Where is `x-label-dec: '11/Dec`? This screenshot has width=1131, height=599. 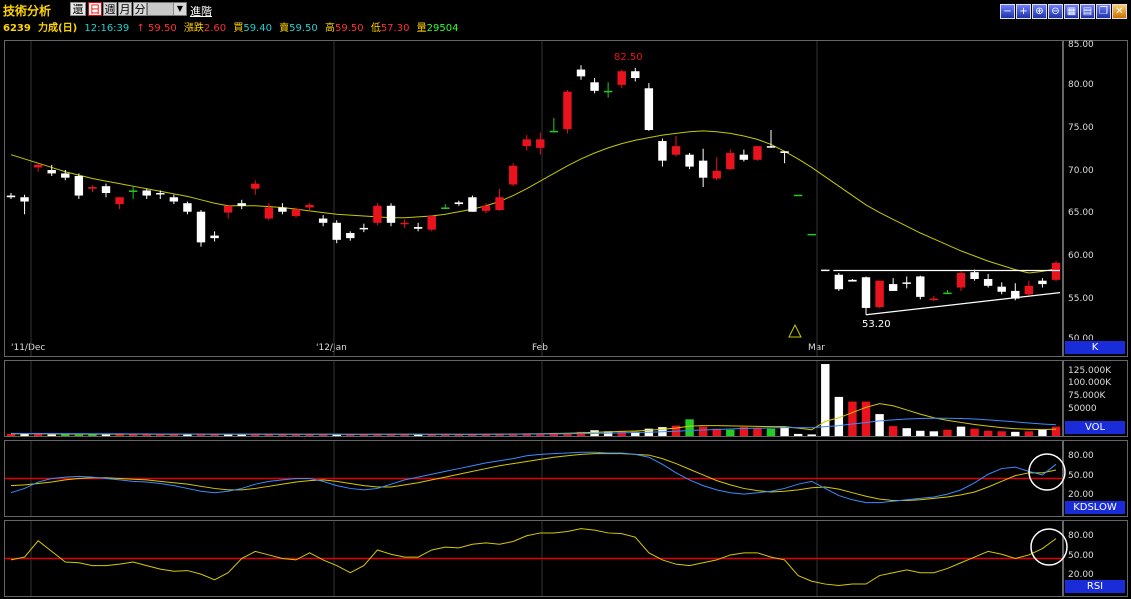
x-label-dec: '11/Dec is located at coordinates (28, 348).